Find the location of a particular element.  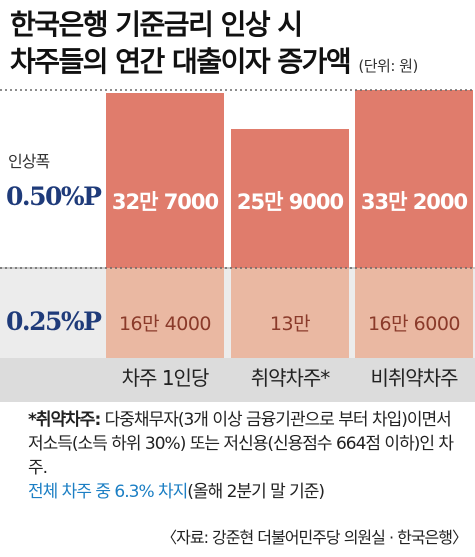

unit-label: (단위: 원) is located at coordinates (388, 66).